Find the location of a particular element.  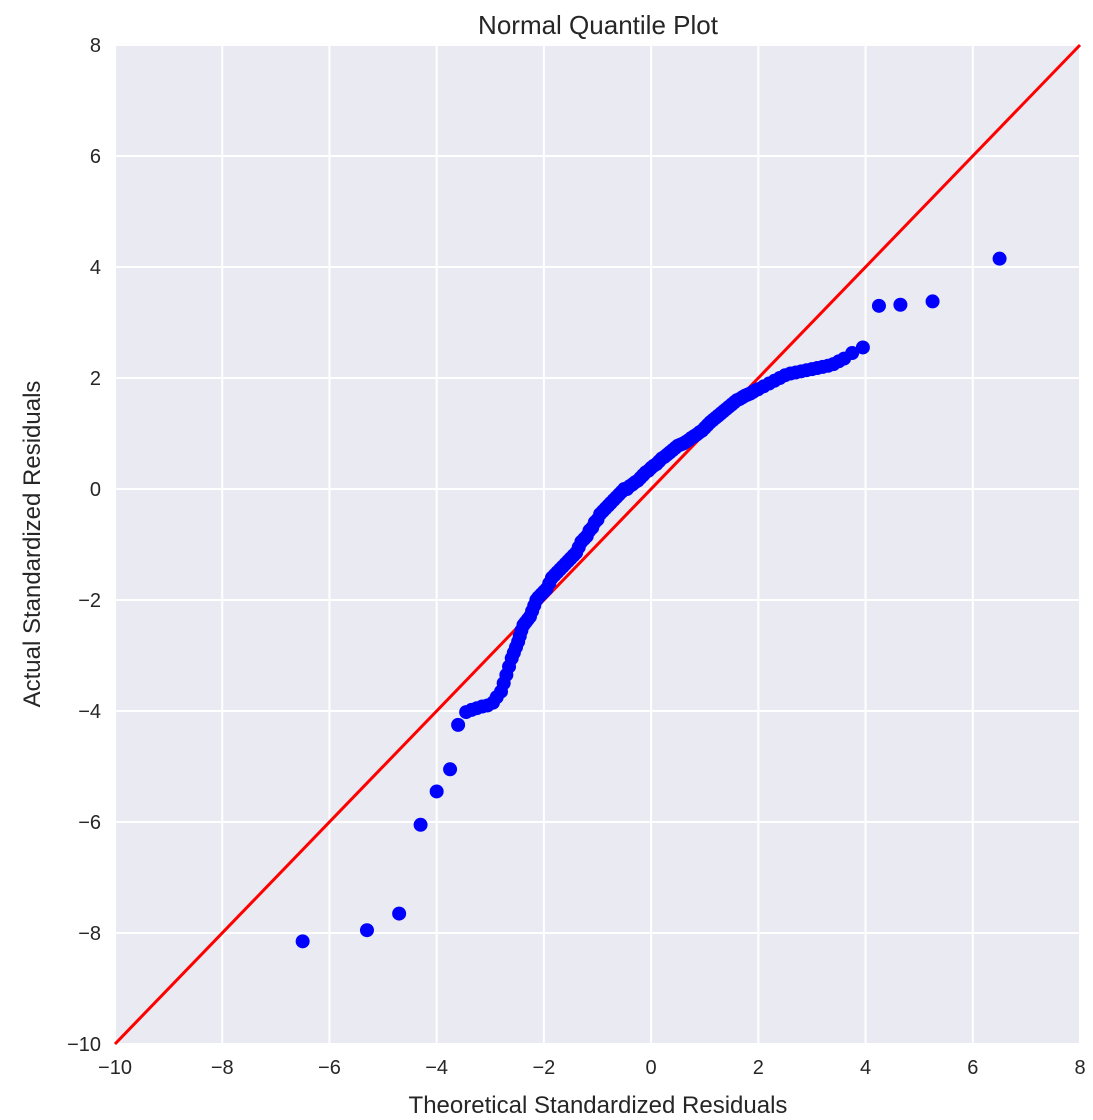

y-tick-label: −6 is located at coordinates (89, 823).